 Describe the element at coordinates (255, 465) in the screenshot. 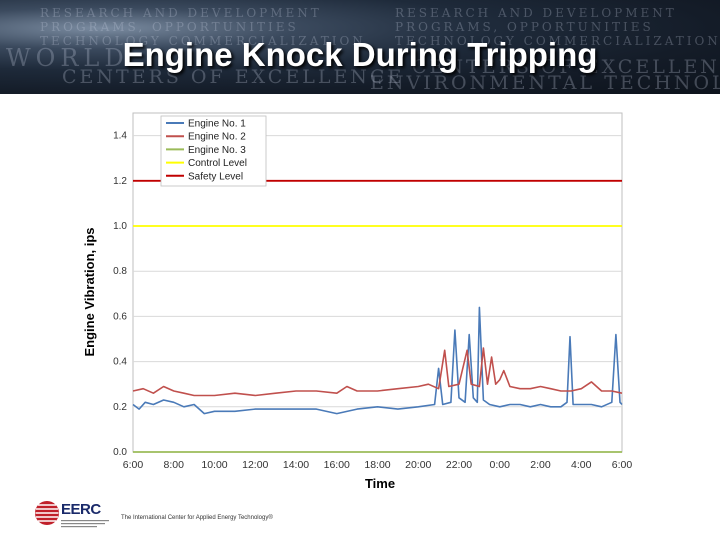

I see `x-tick-label: 12:00` at that location.